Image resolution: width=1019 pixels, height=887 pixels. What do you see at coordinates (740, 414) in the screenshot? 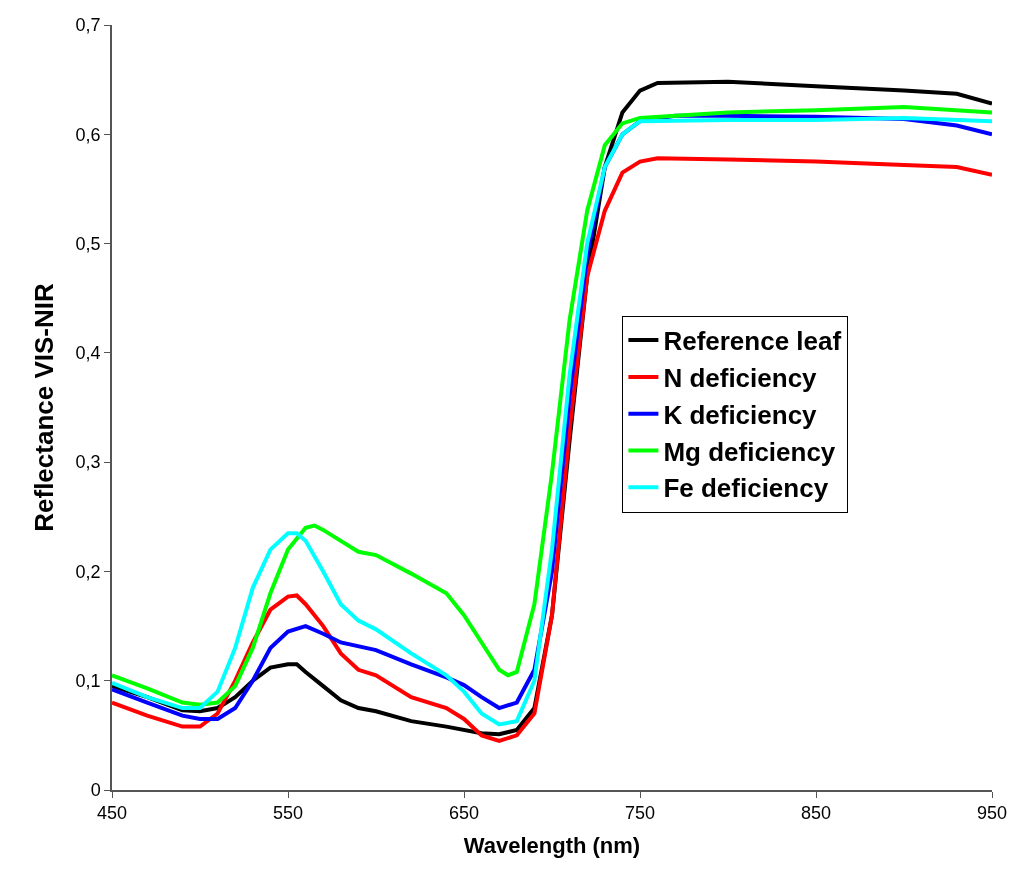
I see `legend-label: K deficiency` at bounding box center [740, 414].